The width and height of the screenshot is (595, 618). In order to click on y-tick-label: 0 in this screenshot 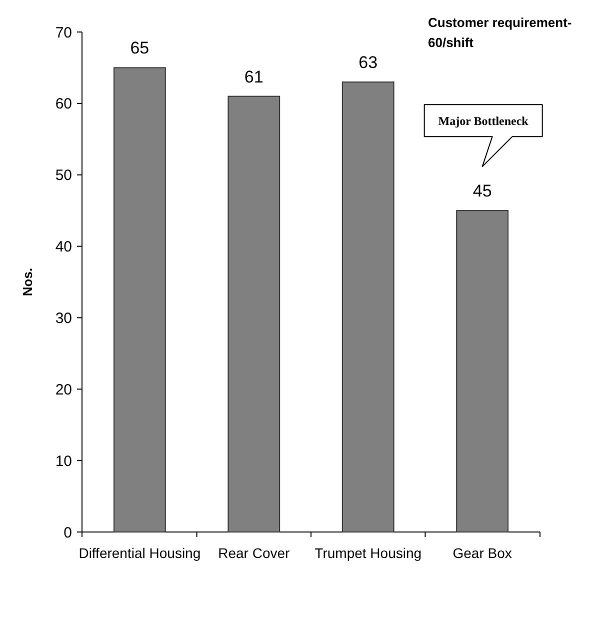, I will do `click(68, 533)`.